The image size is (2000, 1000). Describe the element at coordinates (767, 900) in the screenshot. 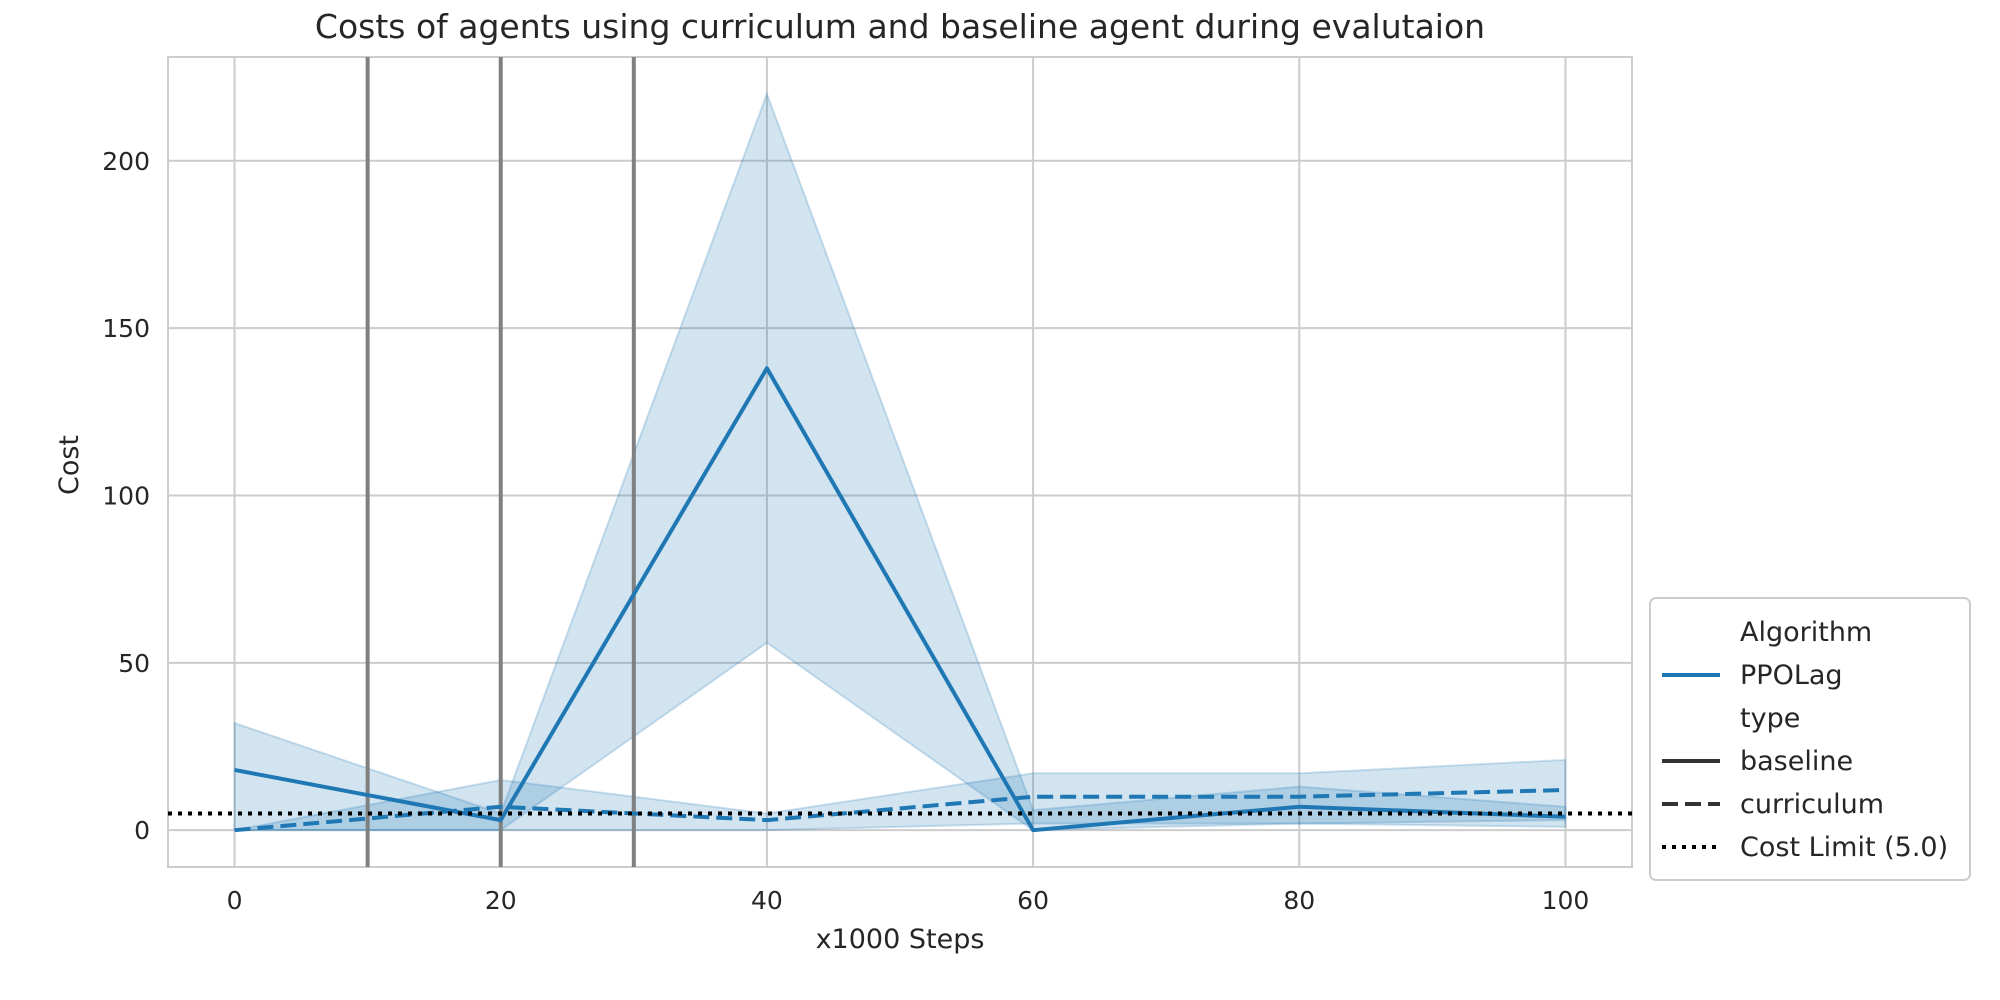

I see `x-tick-label: 40` at that location.